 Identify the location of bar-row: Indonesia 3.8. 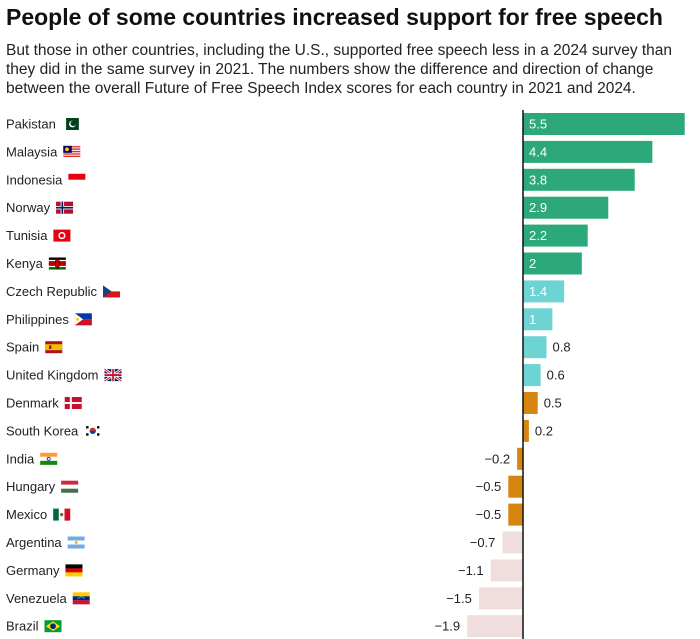
(320, 179).